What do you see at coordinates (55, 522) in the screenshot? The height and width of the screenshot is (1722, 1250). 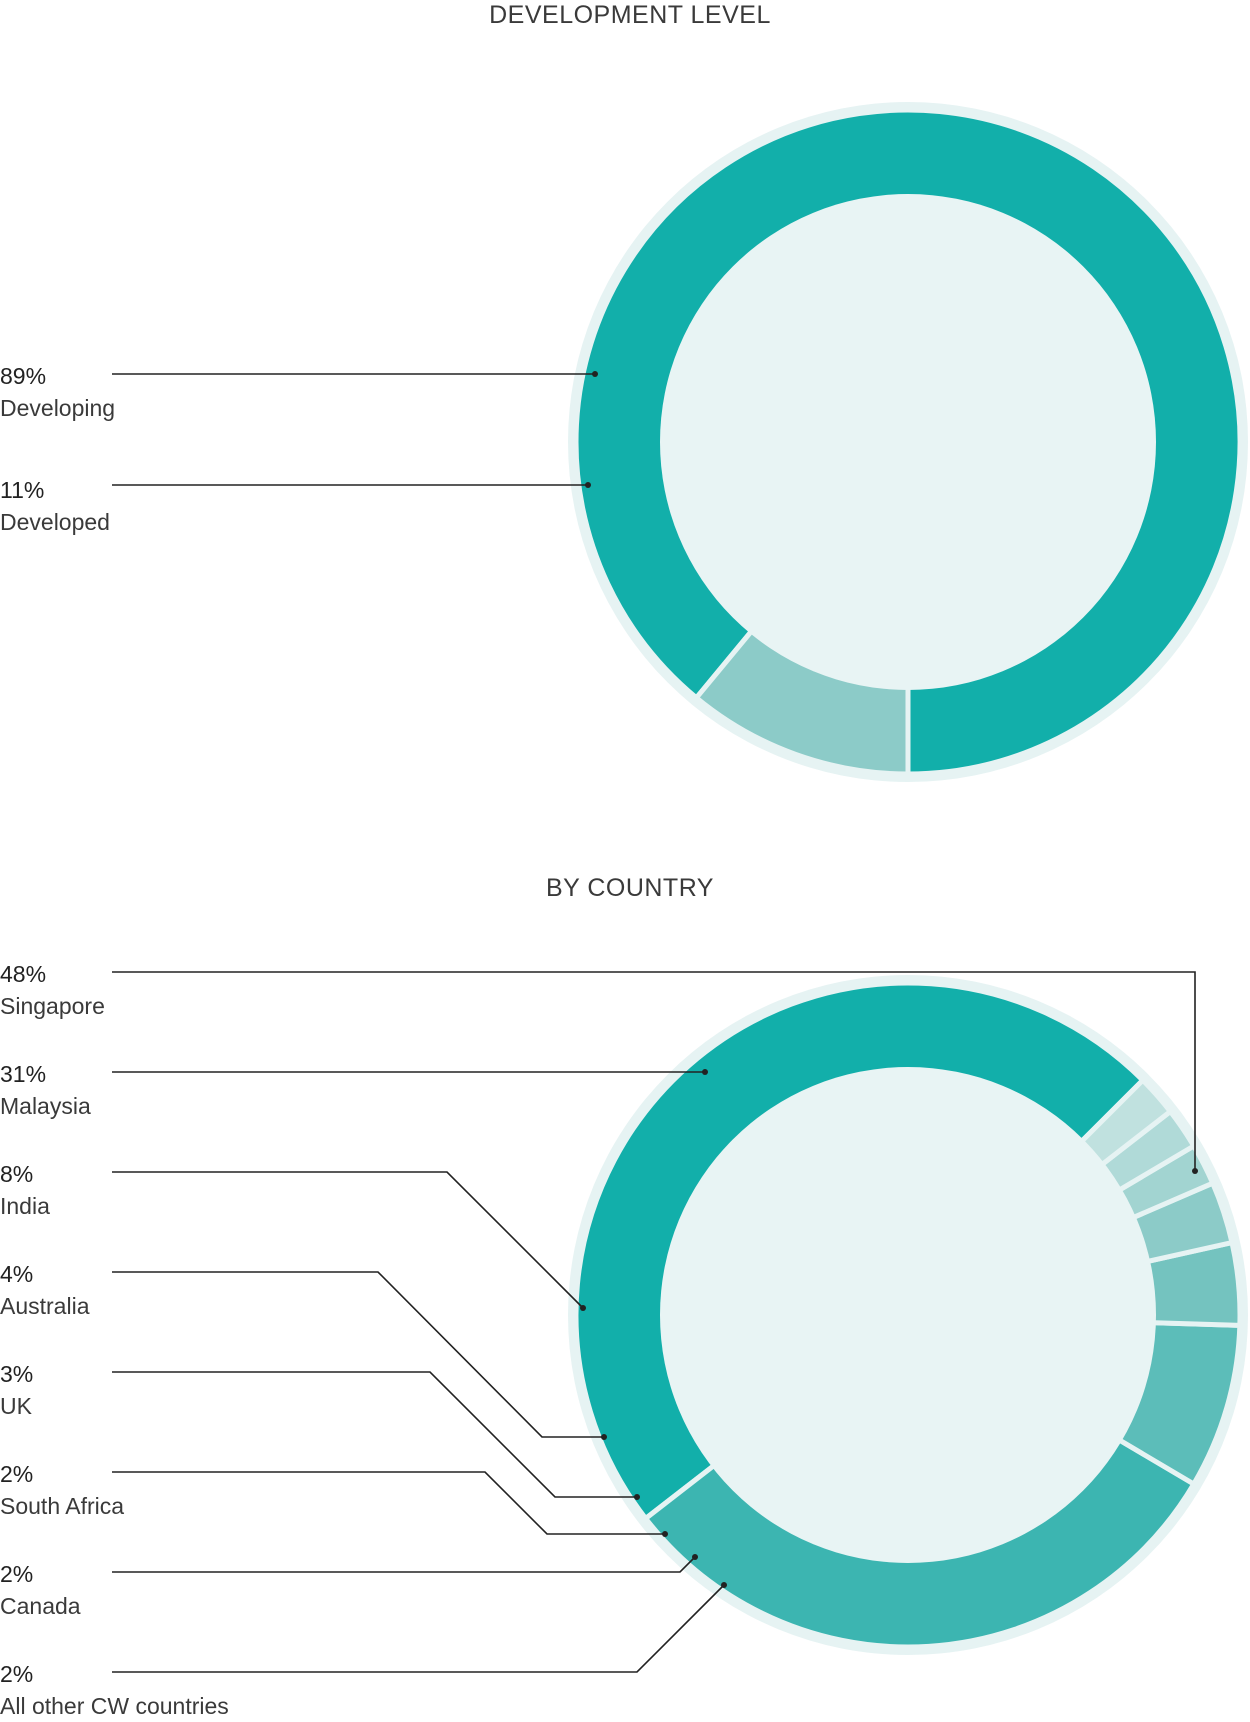 I see `slice-category-label: Developed` at bounding box center [55, 522].